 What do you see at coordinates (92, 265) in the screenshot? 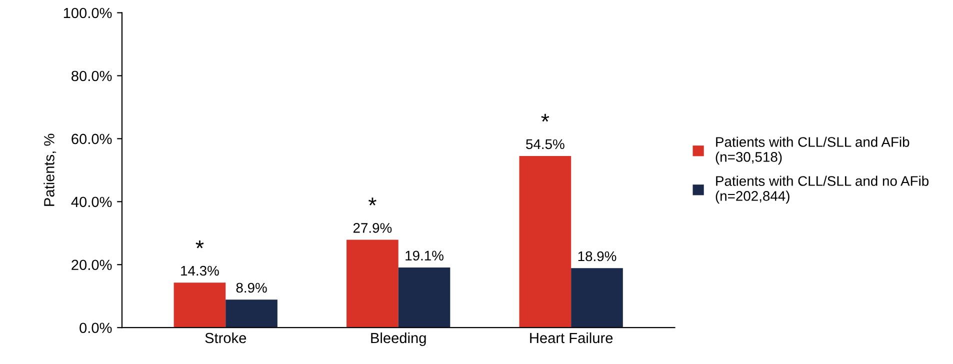
I see `y-tick-label: 20.0%` at bounding box center [92, 265].